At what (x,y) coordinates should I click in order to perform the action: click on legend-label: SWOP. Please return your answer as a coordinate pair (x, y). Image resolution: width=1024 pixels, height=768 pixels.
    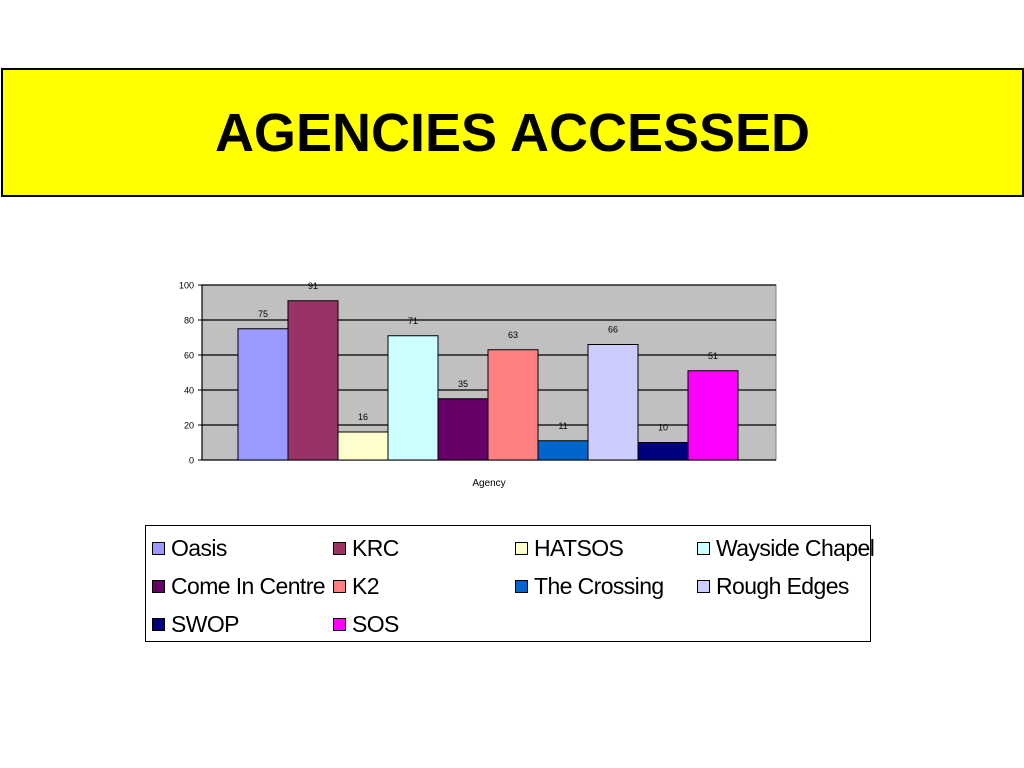
    Looking at the image, I should click on (205, 623).